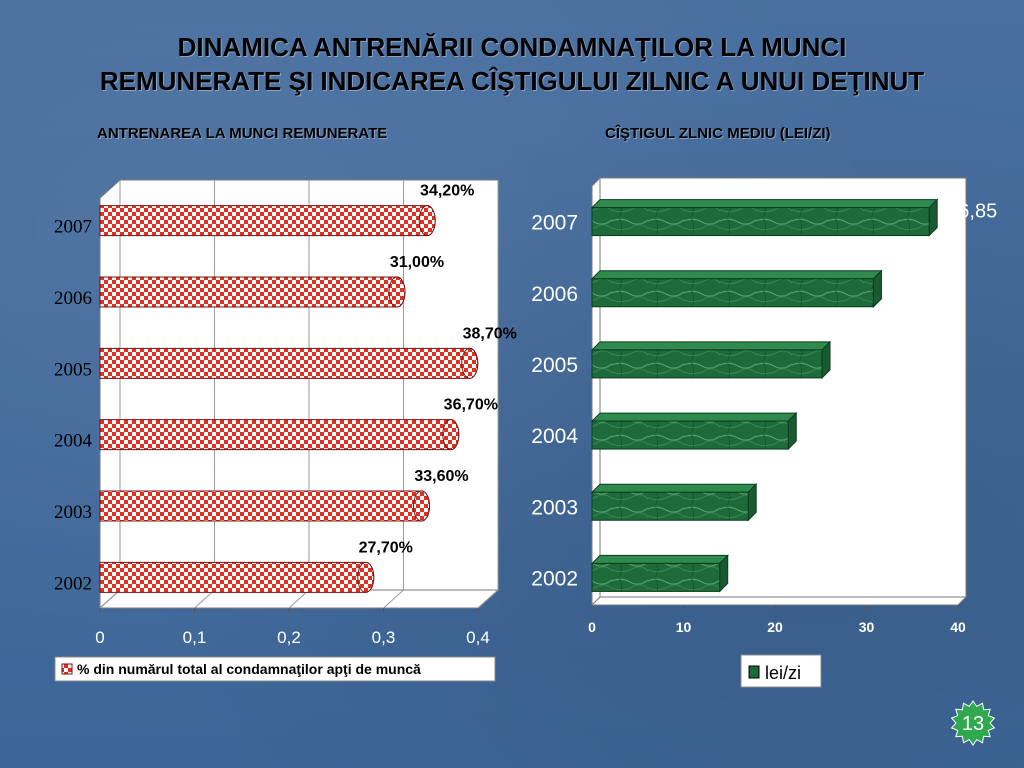 The image size is (1024, 768). I want to click on right-legend-label: lei/zi, so click(783, 673).